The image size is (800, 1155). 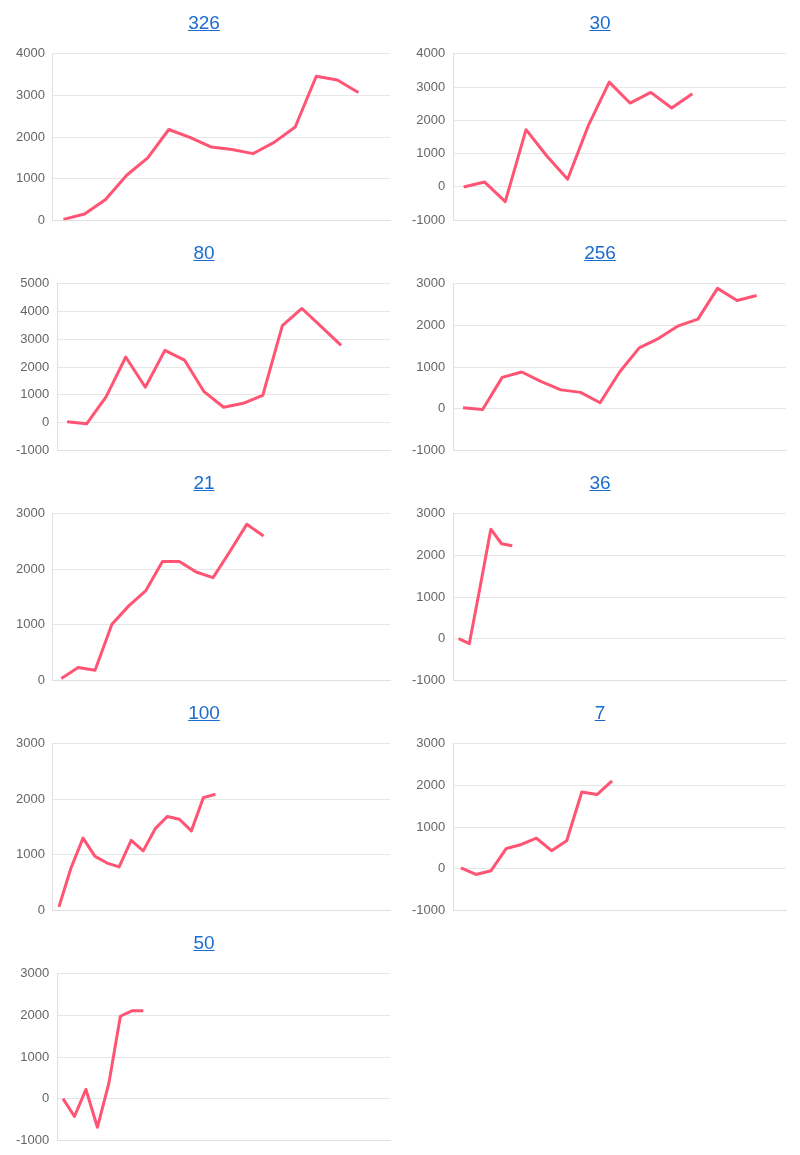 What do you see at coordinates (600, 483) in the screenshot?
I see `chart-title: 36` at bounding box center [600, 483].